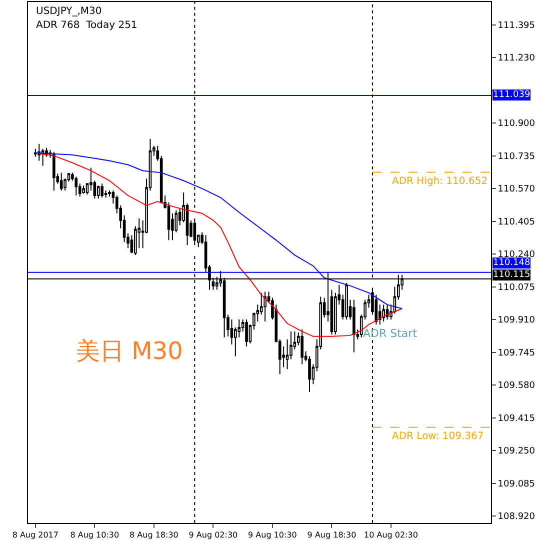  Describe the element at coordinates (517, 222) in the screenshot. I see `y-tick-label: 110.405` at that location.